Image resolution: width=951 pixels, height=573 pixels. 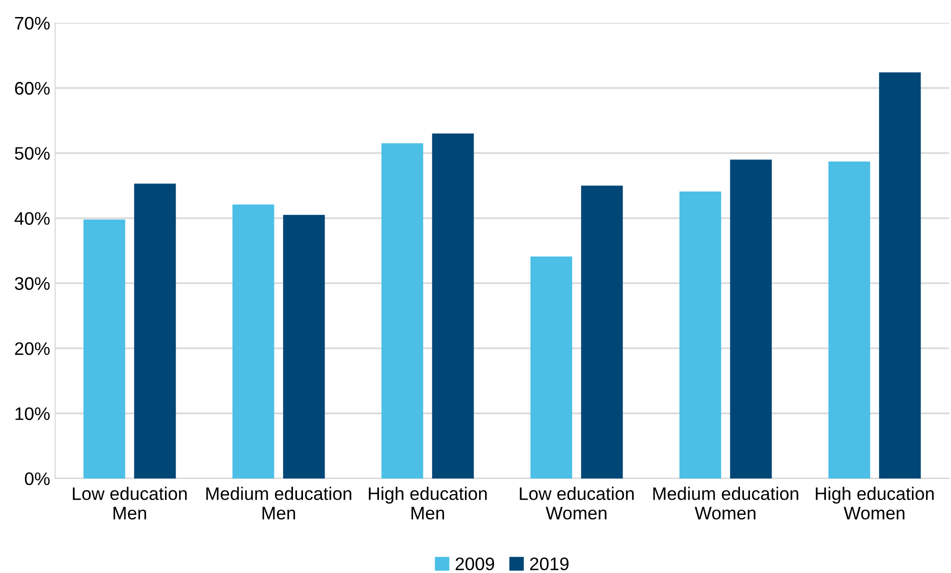 What do you see at coordinates (32, 283) in the screenshot?
I see `y-tick-label: 30%` at bounding box center [32, 283].